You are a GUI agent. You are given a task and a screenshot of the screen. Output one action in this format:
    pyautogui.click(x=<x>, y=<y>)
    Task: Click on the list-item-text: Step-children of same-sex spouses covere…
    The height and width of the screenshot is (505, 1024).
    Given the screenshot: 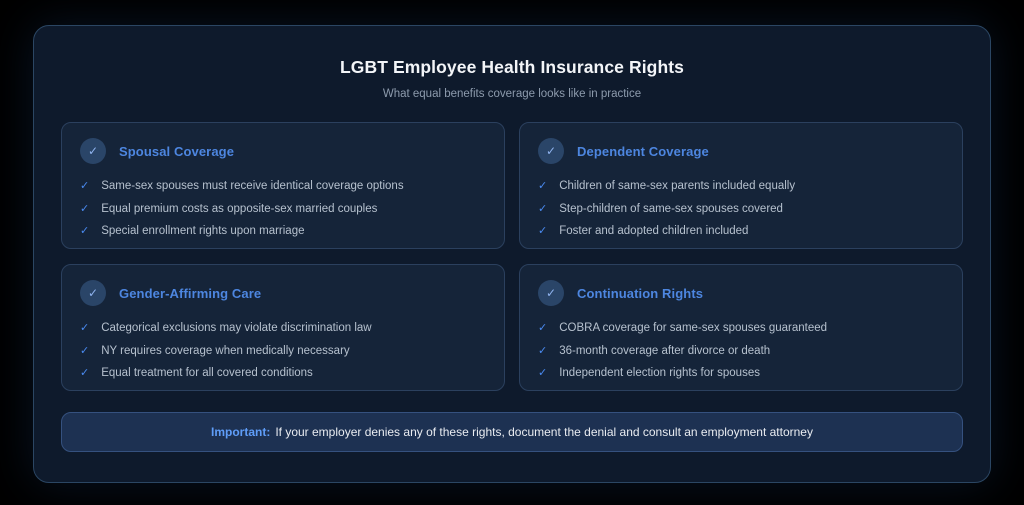 What is the action you would take?
    pyautogui.click(x=671, y=208)
    